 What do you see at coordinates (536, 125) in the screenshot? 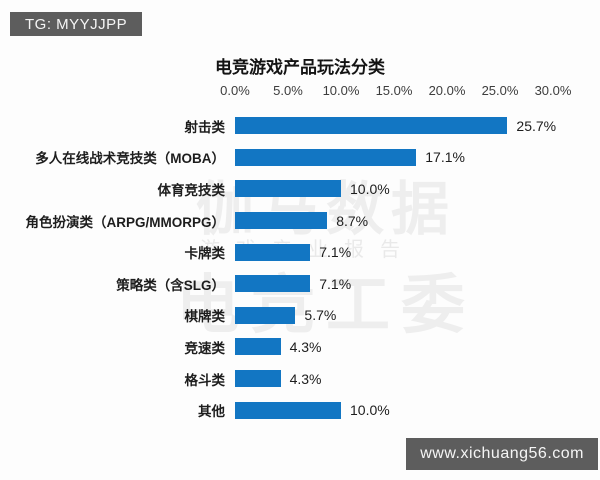
I see `value-label: 25.7%` at bounding box center [536, 125].